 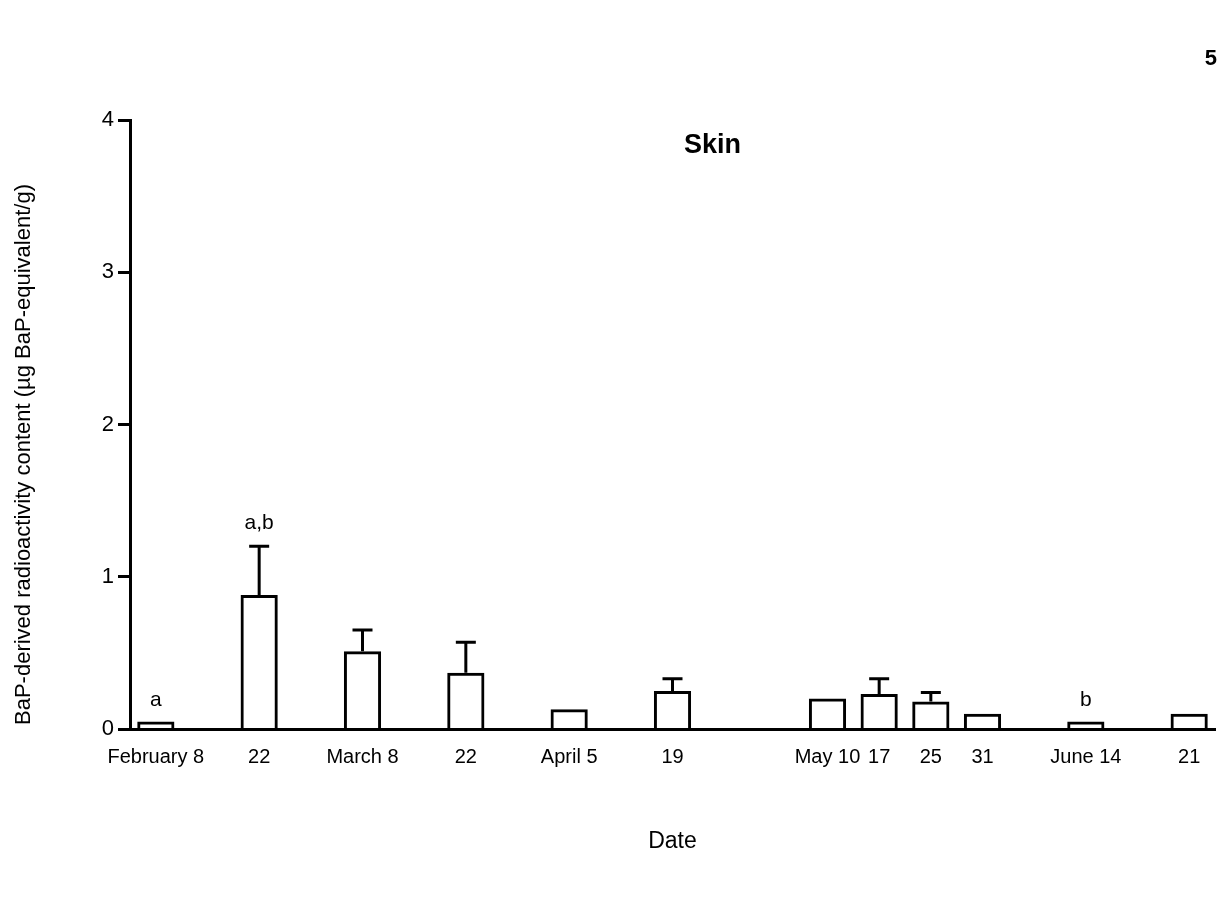 I want to click on chart-title: Skin, so click(x=712, y=143).